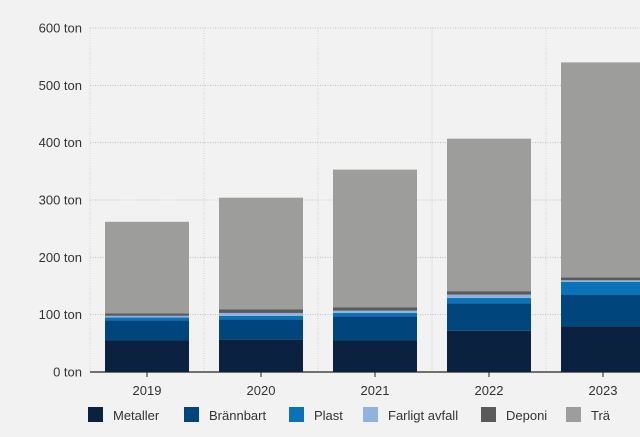 Image resolution: width=640 pixels, height=437 pixels. I want to click on legend-item: Farligt avfall, so click(410, 415).